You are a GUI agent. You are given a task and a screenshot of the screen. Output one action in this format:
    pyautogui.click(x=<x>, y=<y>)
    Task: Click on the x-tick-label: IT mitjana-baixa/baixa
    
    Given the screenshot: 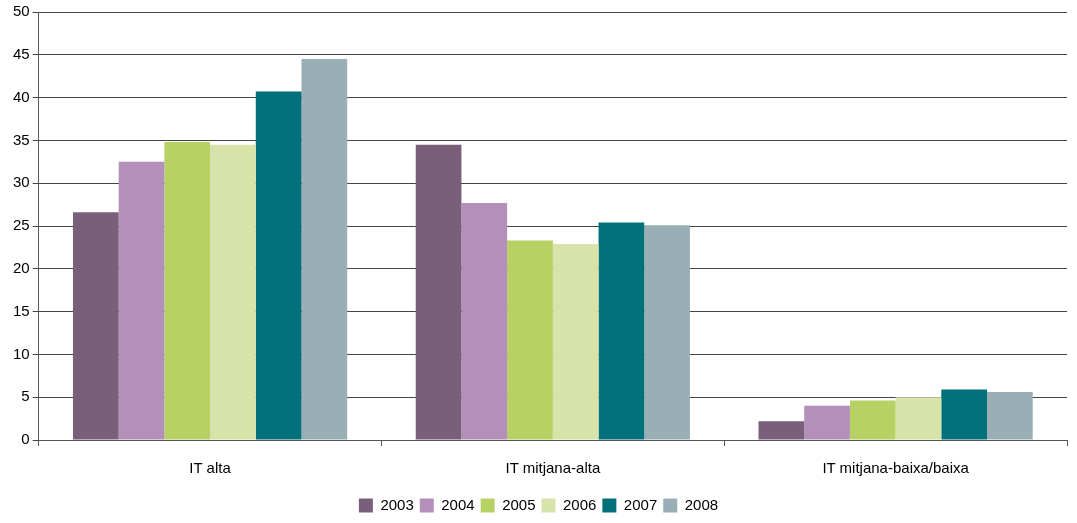 What is the action you would take?
    pyautogui.click(x=896, y=468)
    